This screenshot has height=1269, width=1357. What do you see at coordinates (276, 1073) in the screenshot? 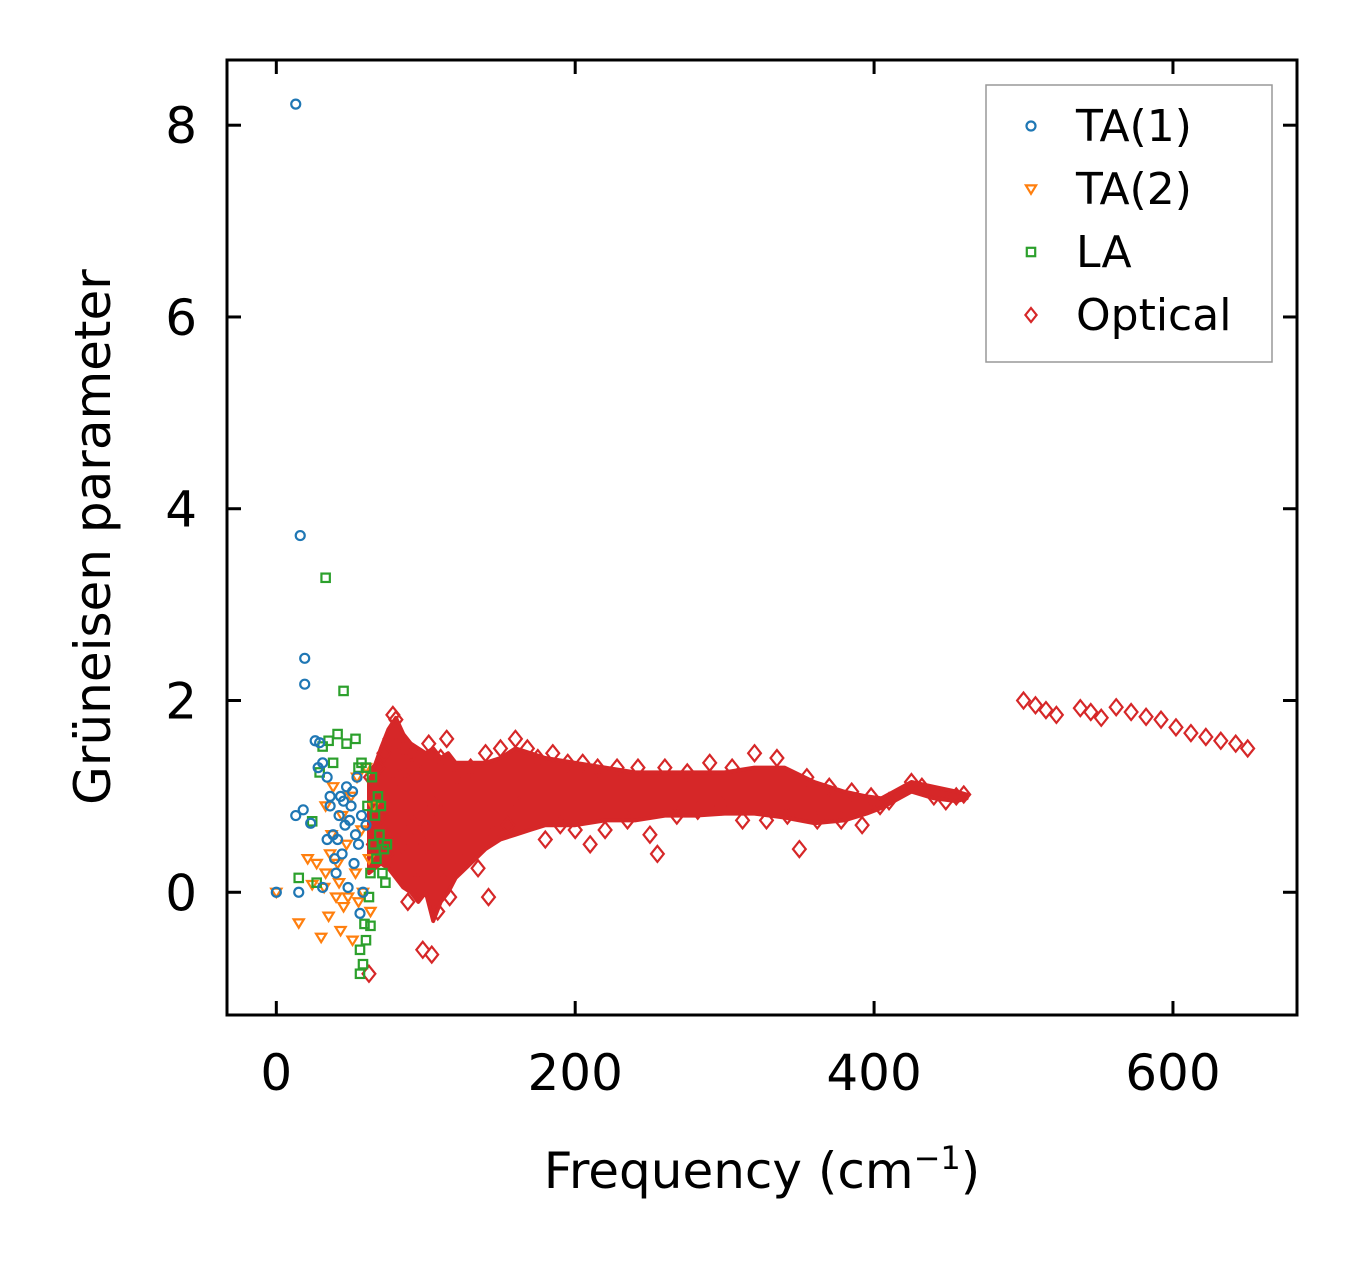
I see `x-tick-label: 0` at bounding box center [276, 1073].